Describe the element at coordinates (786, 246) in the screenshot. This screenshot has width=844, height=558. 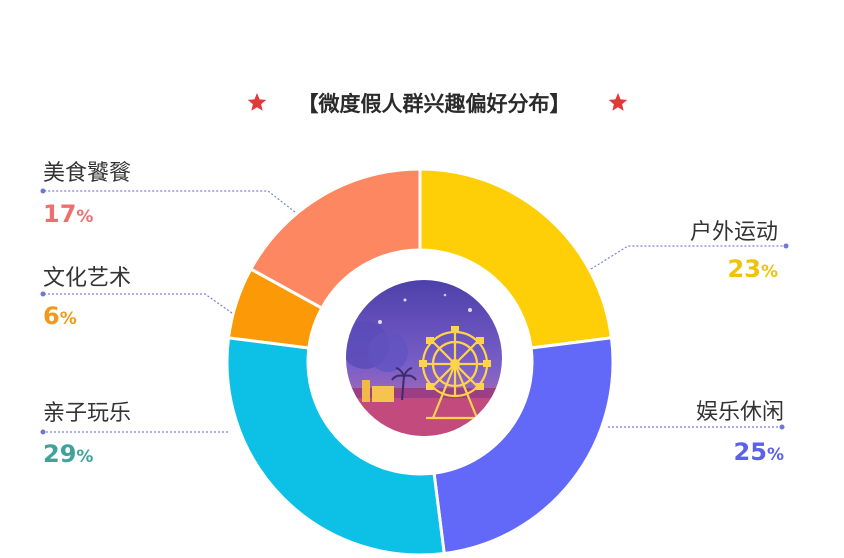
I see `leader-dot-outdoor` at that location.